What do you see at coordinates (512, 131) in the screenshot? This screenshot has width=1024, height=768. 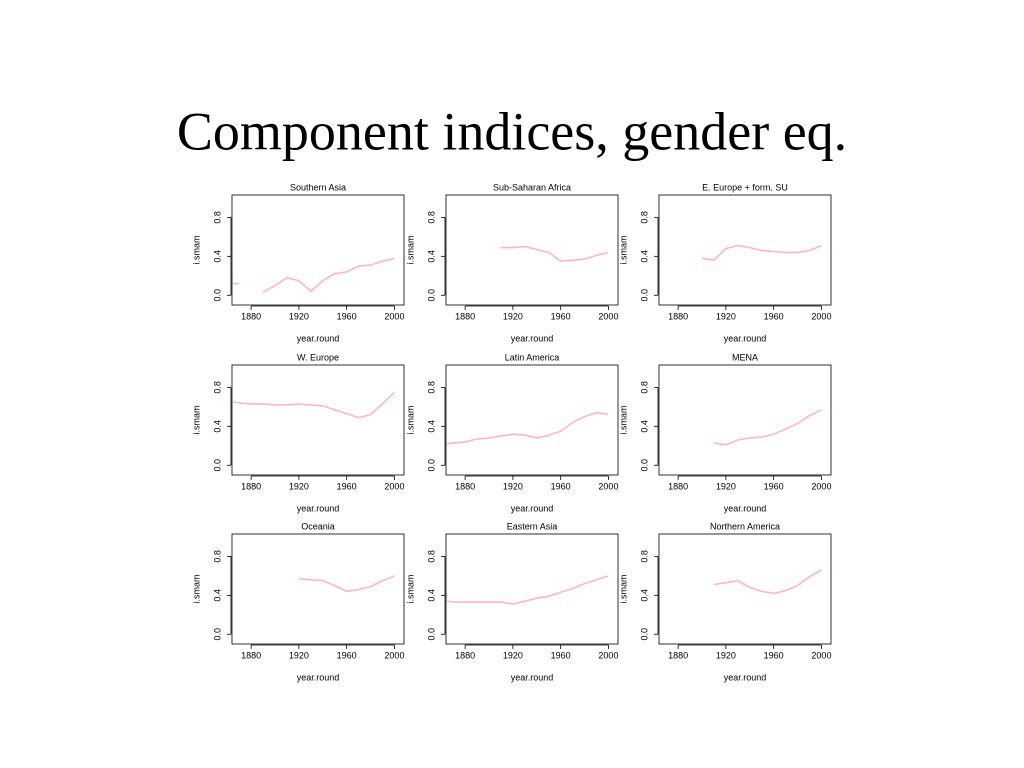 I see `slide-title: Component indices, gender eq.` at bounding box center [512, 131].